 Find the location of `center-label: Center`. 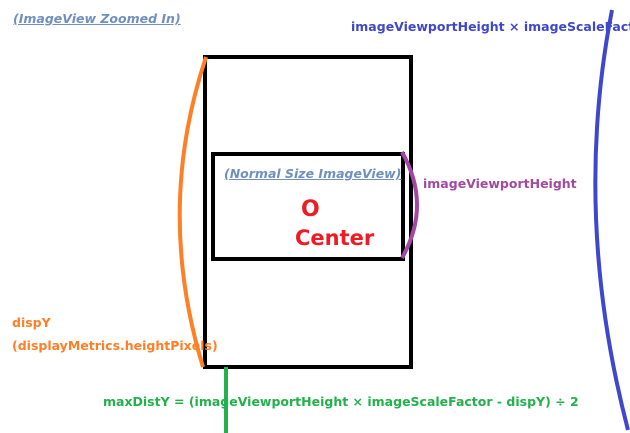

center-label: Center is located at coordinates (335, 238).